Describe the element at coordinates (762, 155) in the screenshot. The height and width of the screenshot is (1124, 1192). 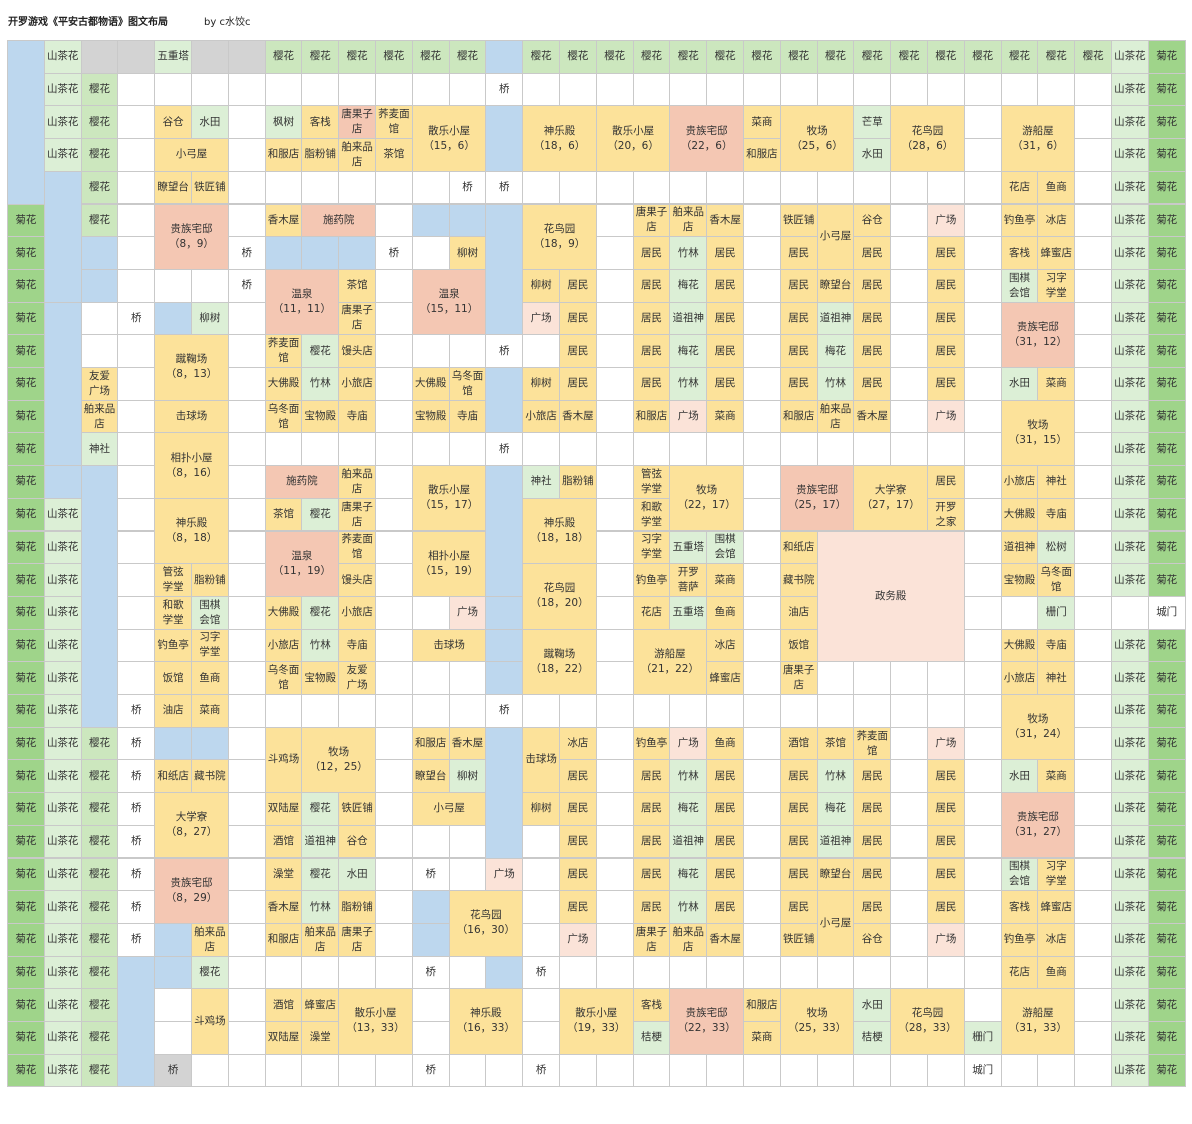
I see `map-cell: 和服店` at that location.